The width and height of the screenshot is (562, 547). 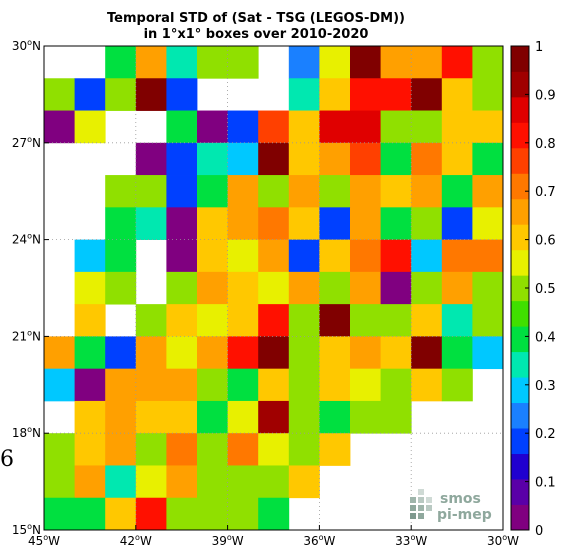 I want to click on colorbar-tick-label: 0.4, so click(x=545, y=337).